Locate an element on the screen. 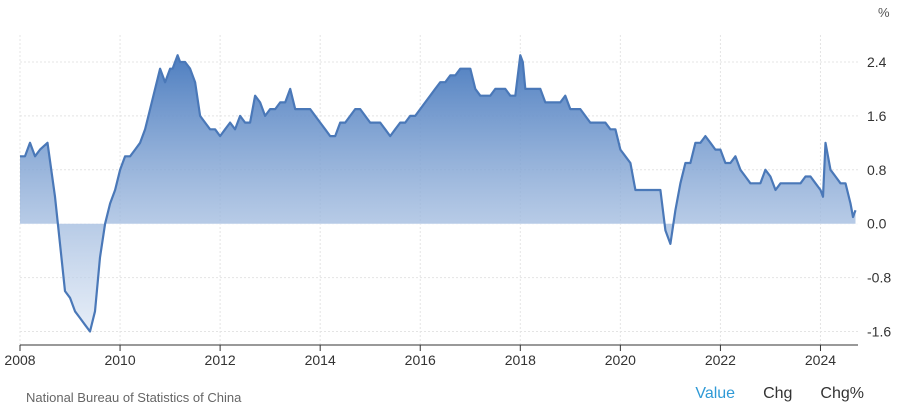  x-tick-label: 2020 is located at coordinates (620, 360).